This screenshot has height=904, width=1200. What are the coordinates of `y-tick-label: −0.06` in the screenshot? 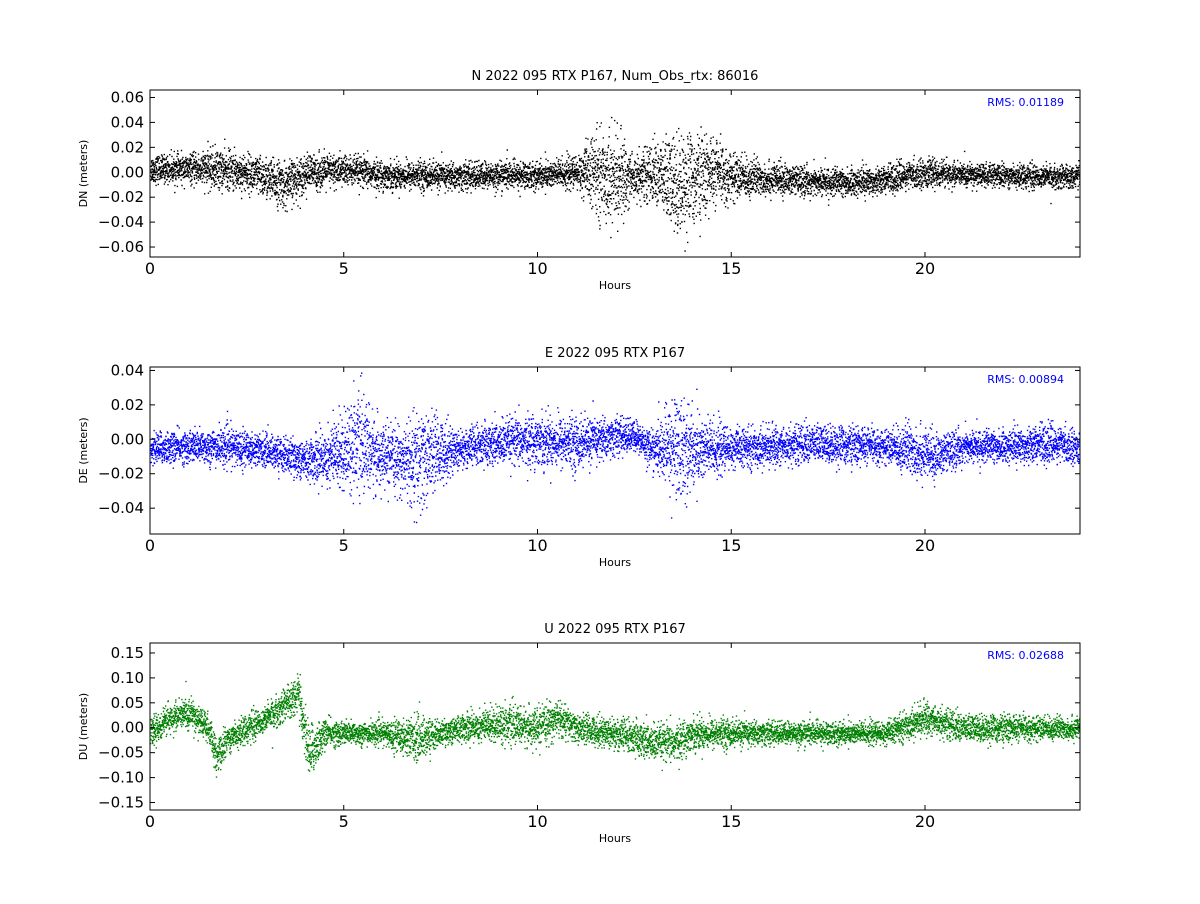 It's located at (121, 247).